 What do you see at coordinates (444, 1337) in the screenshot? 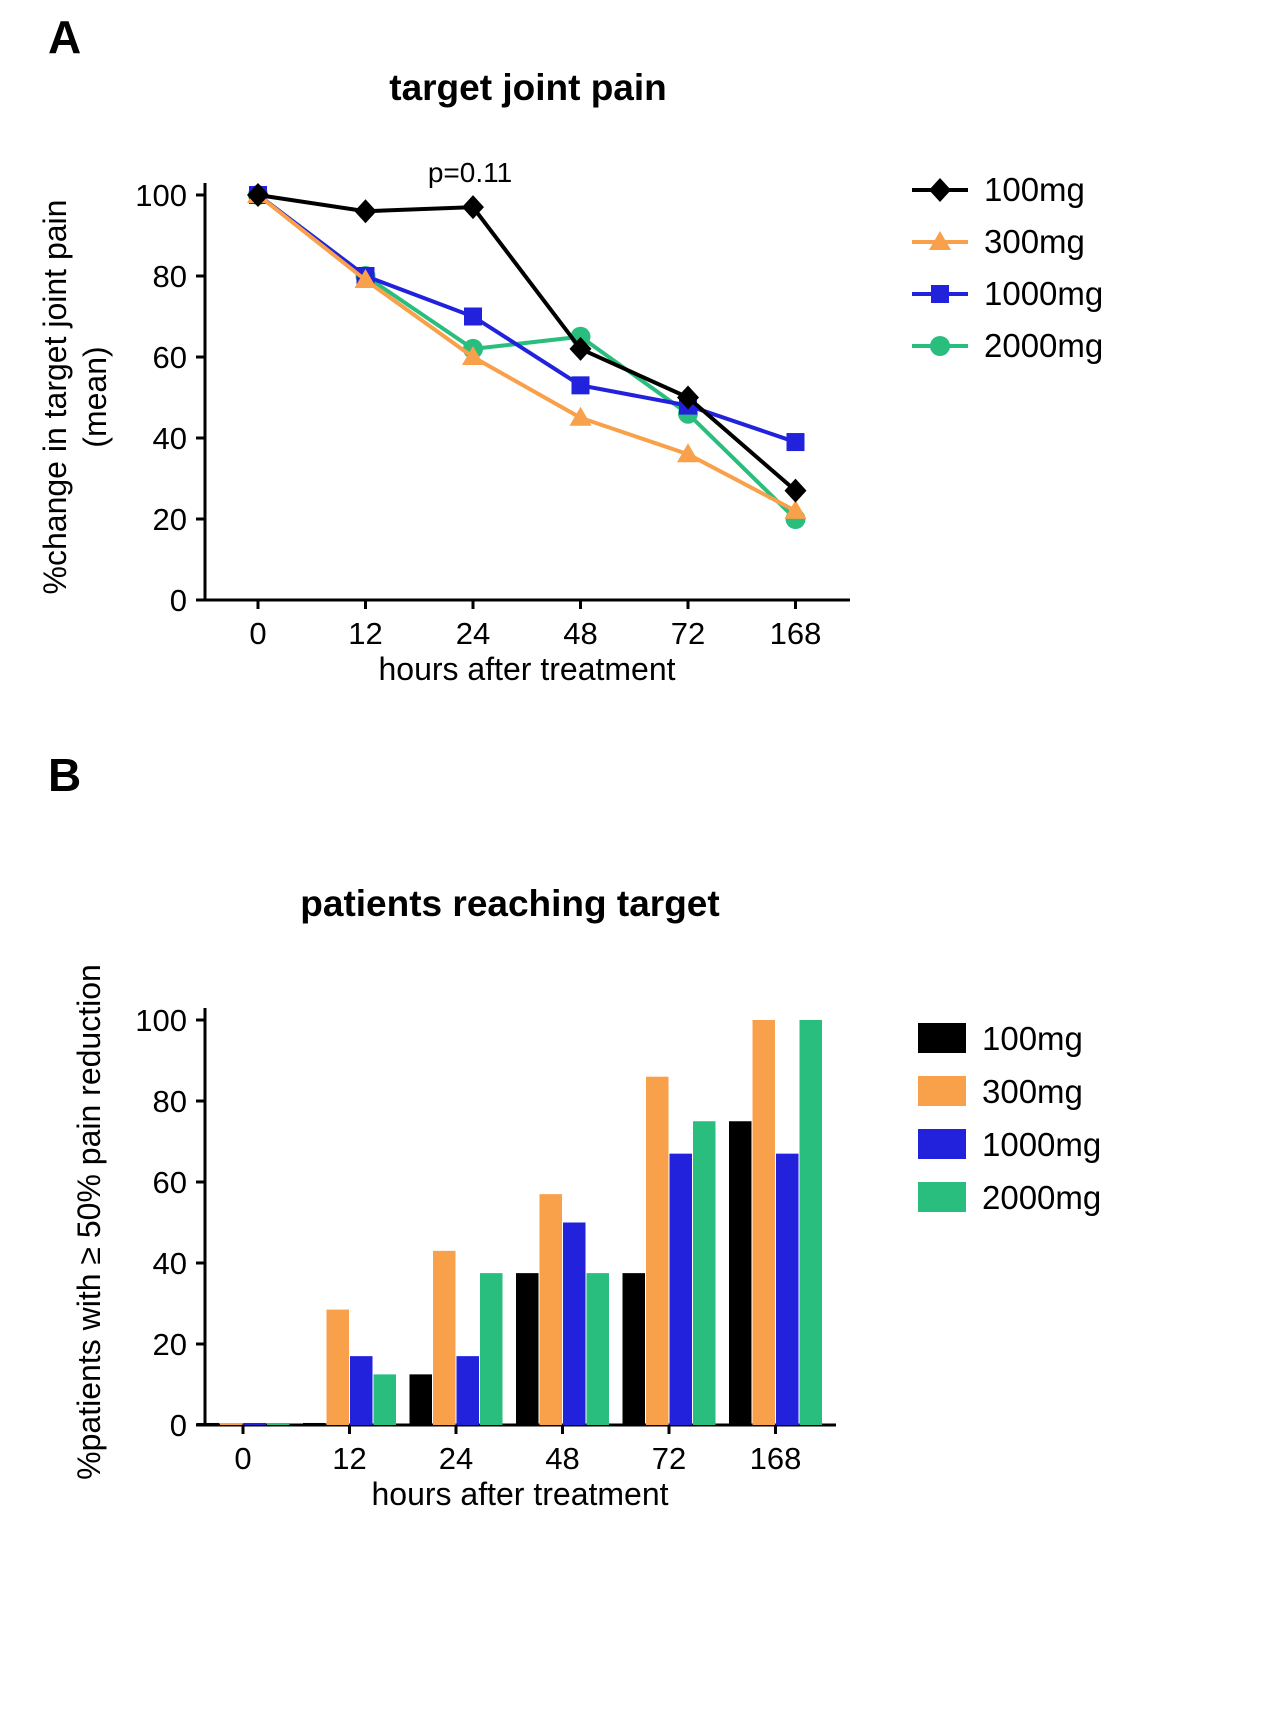
I see `bar-24h-300mg` at bounding box center [444, 1337].